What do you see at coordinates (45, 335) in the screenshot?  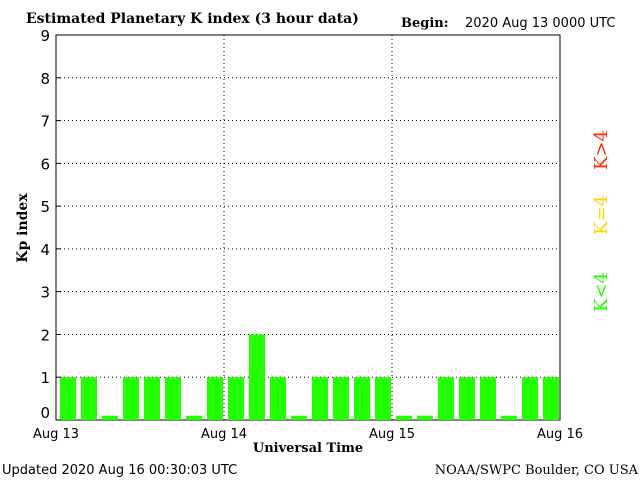 I see `y-tick-label: 2` at bounding box center [45, 335].